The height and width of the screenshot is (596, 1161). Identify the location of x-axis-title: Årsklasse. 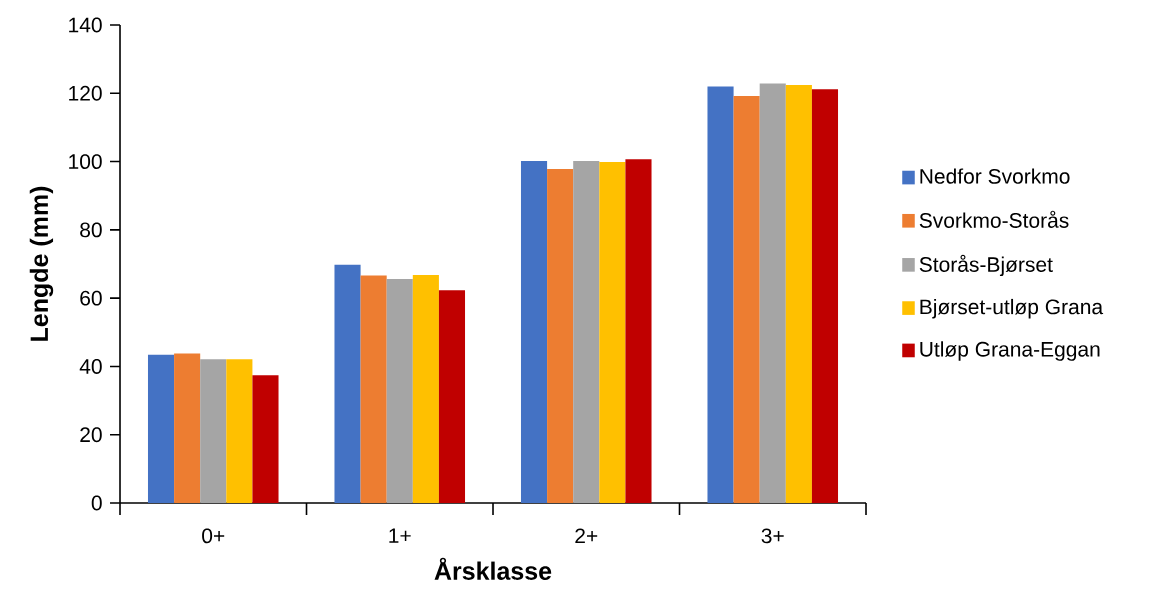
(493, 568).